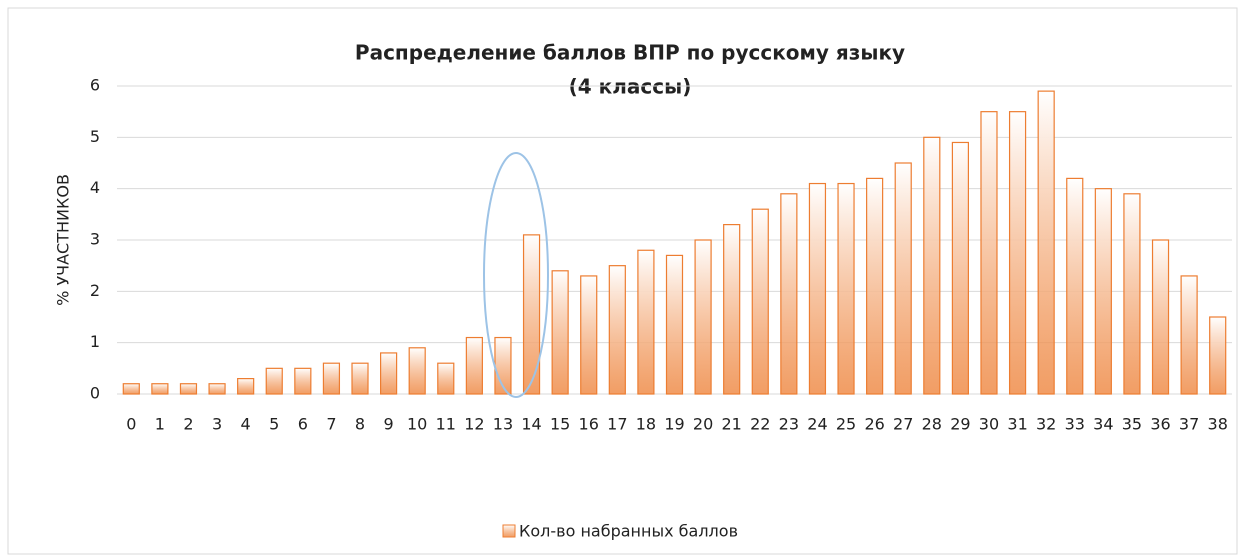 This screenshot has width=1245, height=560. I want to click on x-tick-label: 16, so click(589, 424).